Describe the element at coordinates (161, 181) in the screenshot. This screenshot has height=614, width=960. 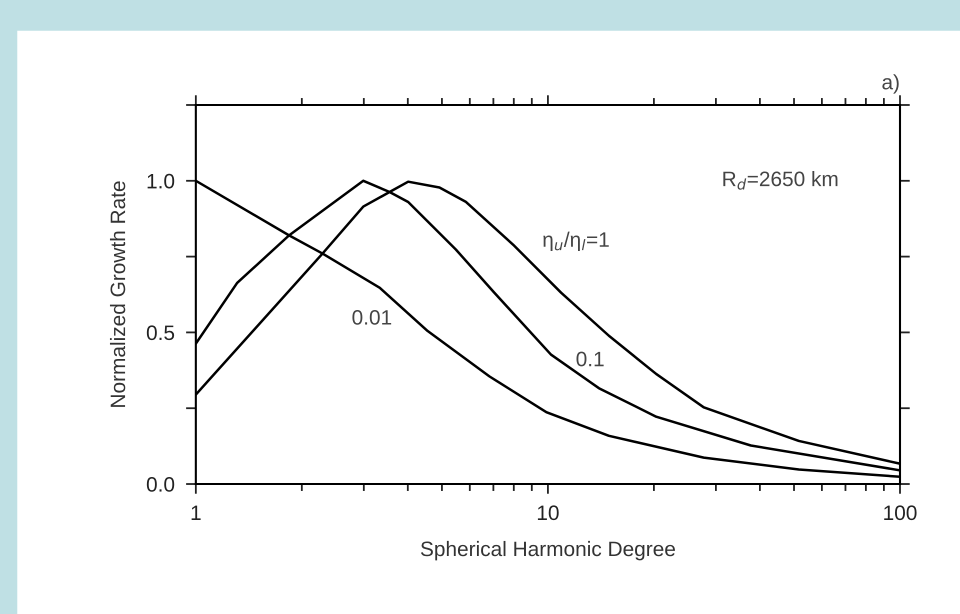
I see `y-tick-label: 1.0` at that location.